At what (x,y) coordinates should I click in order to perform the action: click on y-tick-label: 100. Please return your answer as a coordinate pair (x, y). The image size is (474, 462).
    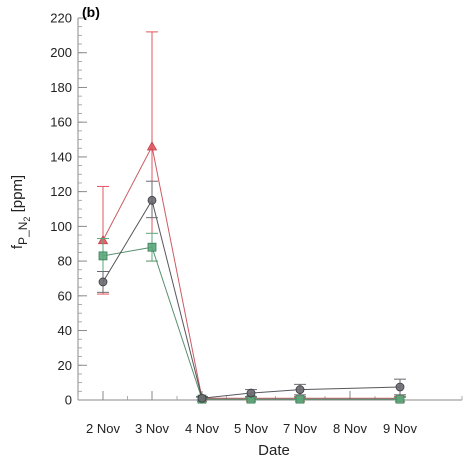
    Looking at the image, I should click on (61, 226).